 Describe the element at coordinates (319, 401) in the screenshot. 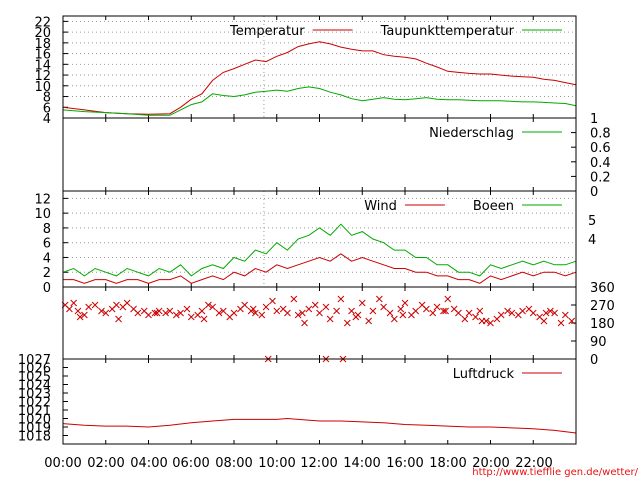

I see `panel-frame` at that location.